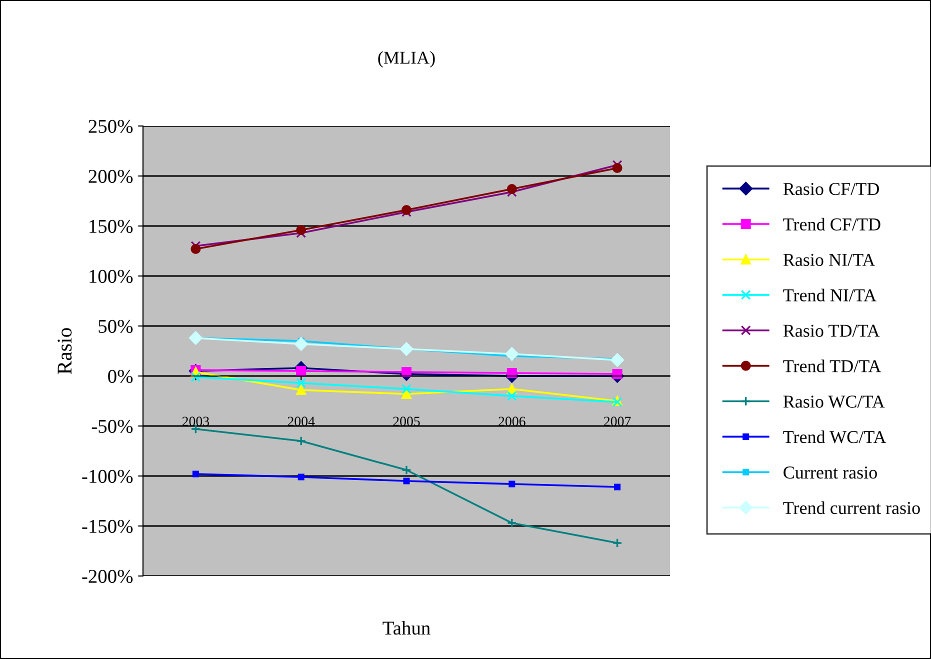 This screenshot has width=931, height=659. What do you see at coordinates (834, 437) in the screenshot?
I see `legend-label: Trend WC/TA` at bounding box center [834, 437].